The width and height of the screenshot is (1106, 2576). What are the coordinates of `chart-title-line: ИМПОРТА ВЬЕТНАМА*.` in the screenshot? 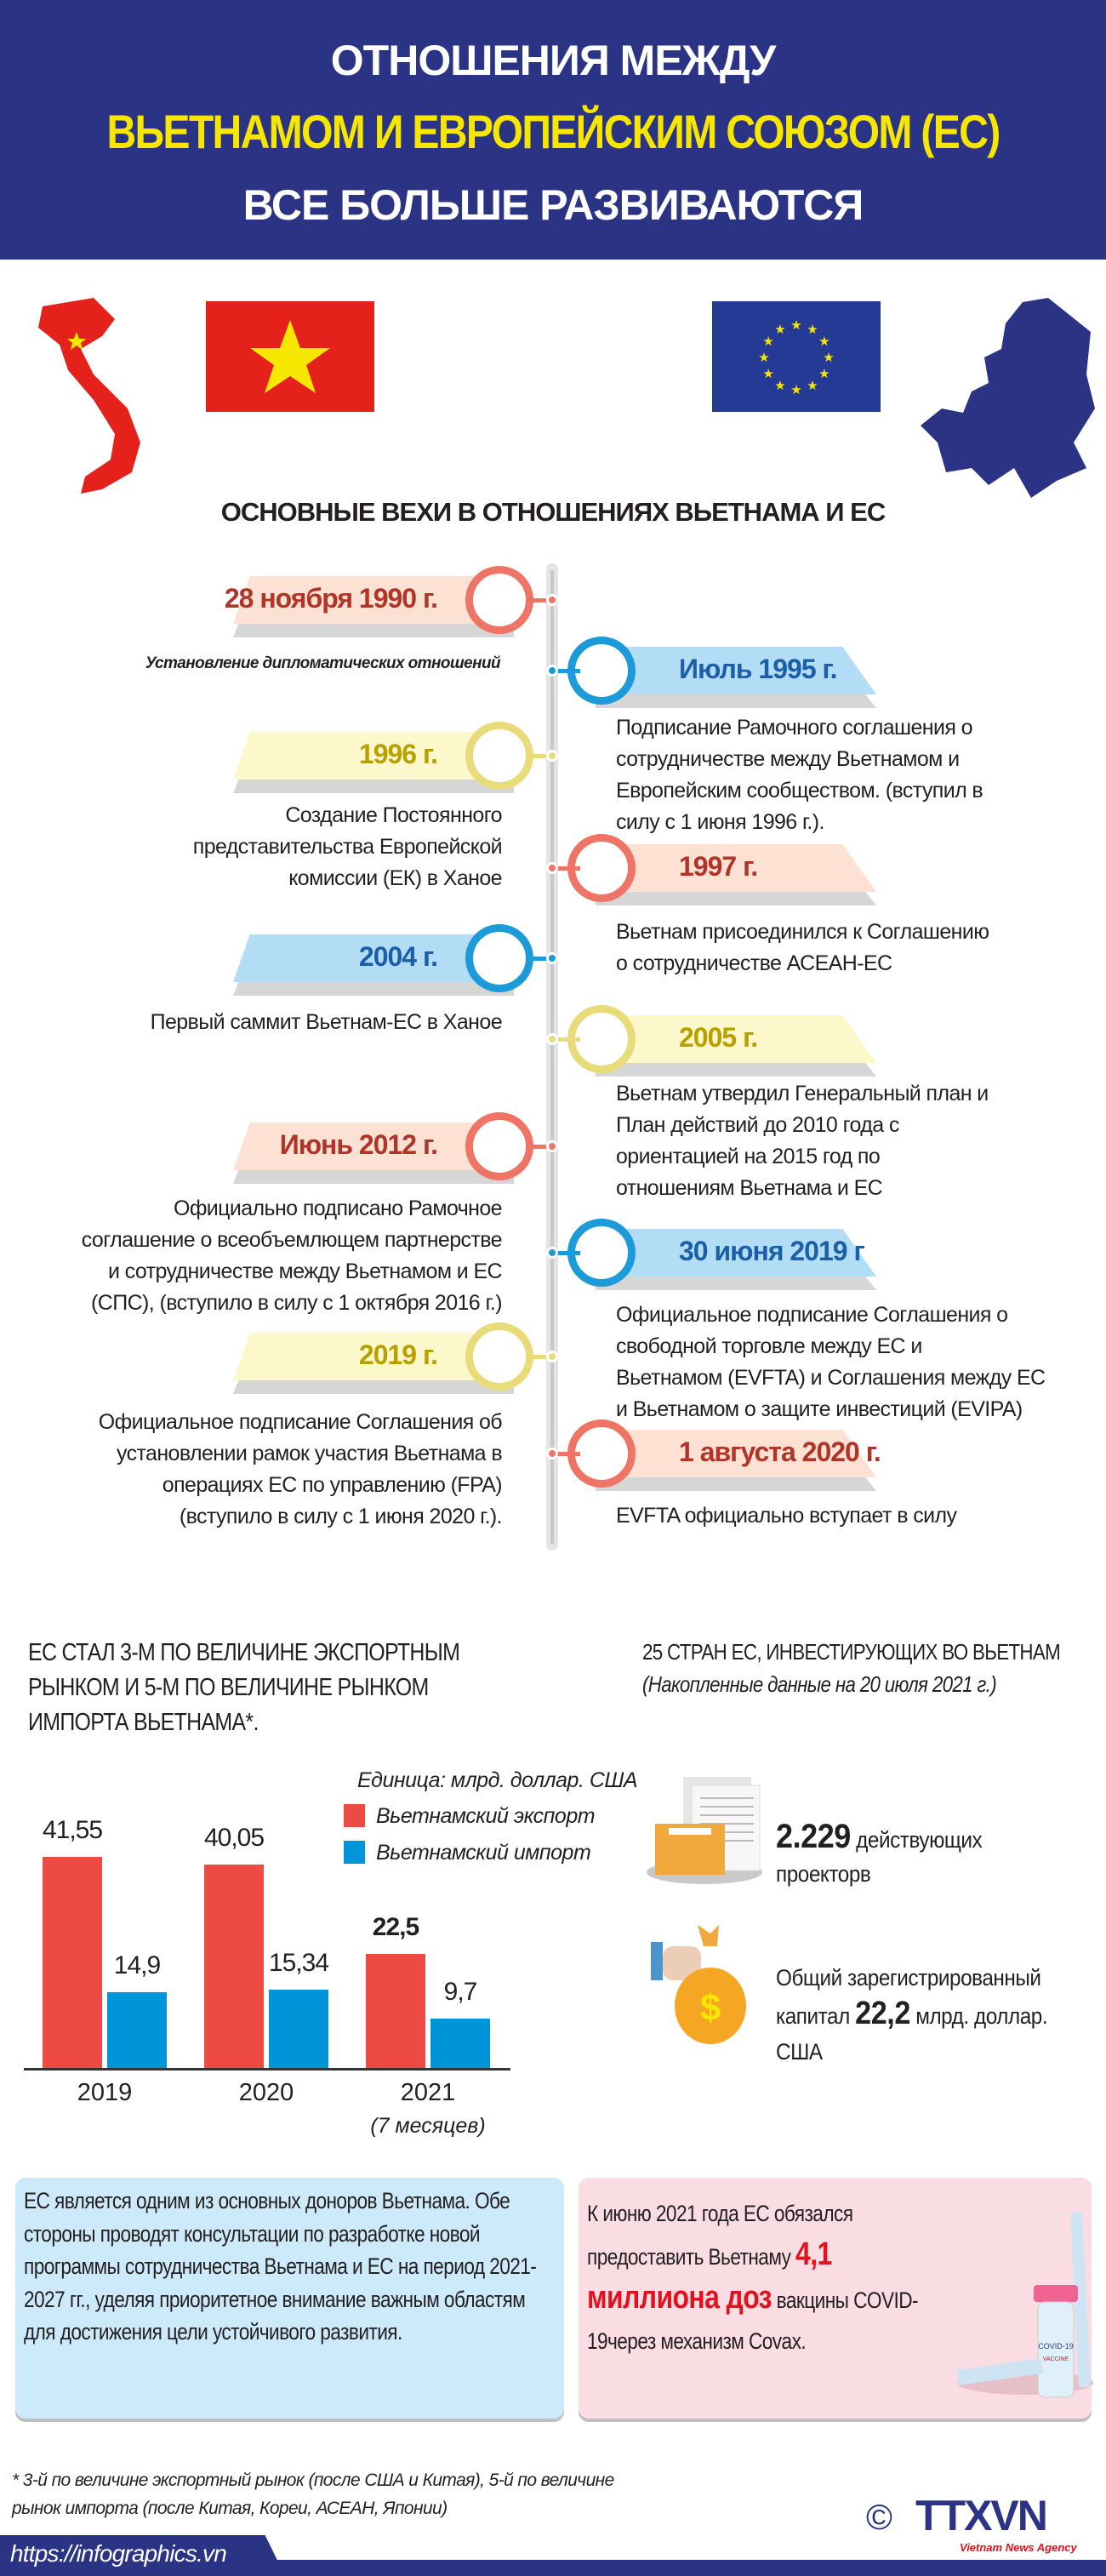 It's located at (143, 1722).